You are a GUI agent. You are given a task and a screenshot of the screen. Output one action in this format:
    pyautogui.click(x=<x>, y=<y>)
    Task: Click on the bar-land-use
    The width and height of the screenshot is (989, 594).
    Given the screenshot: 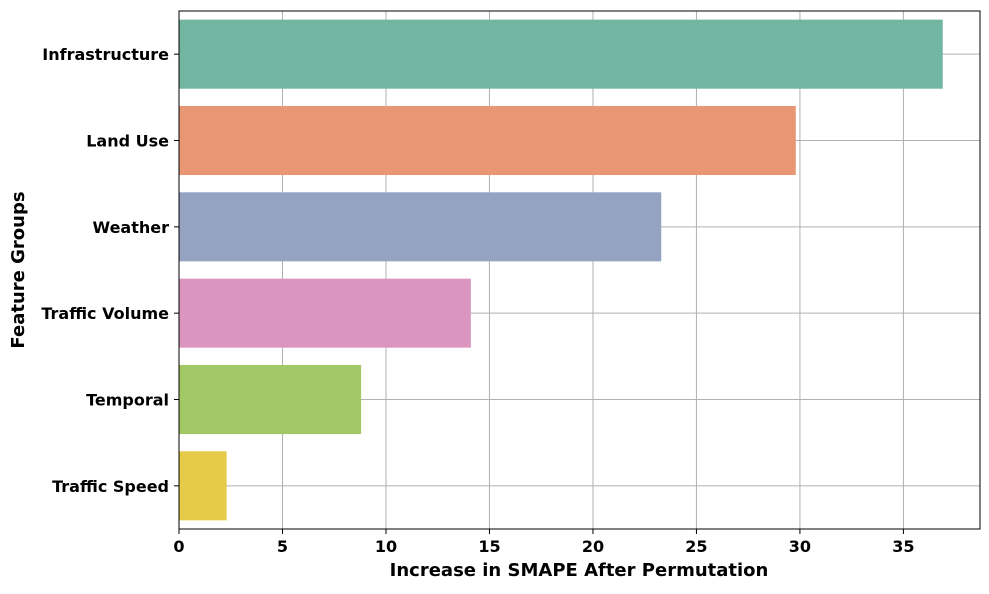 What is the action you would take?
    pyautogui.click(x=487, y=140)
    